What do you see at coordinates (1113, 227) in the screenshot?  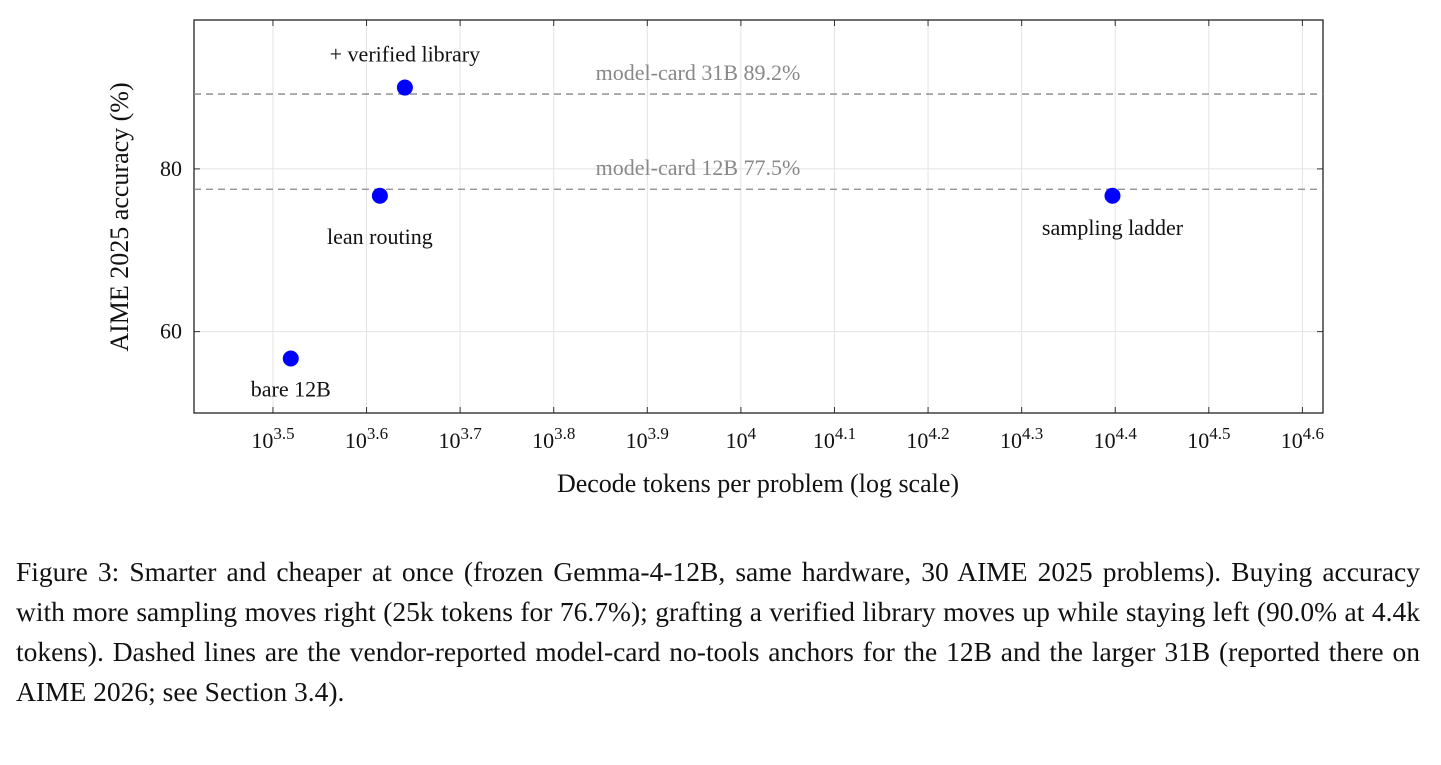 I see `point-label: sampling ladder` at bounding box center [1113, 227].